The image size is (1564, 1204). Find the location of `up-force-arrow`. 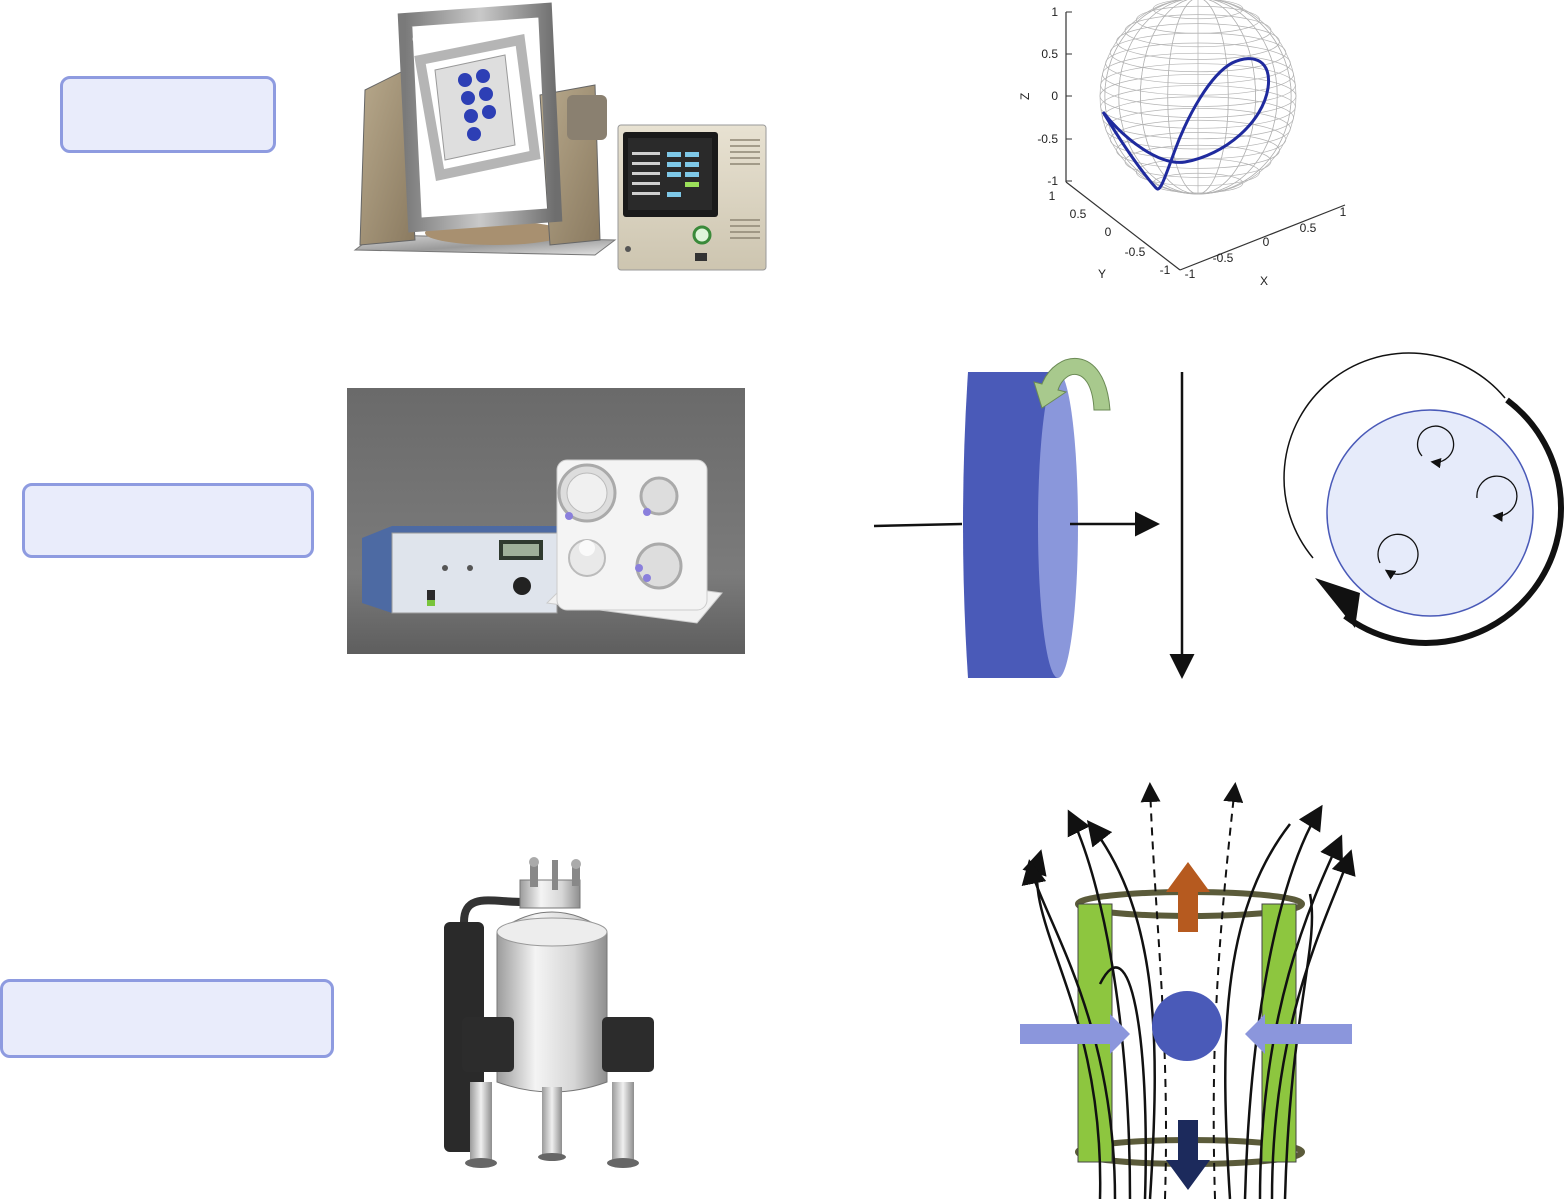

up-force-arrow is located at coordinates (1188, 897).